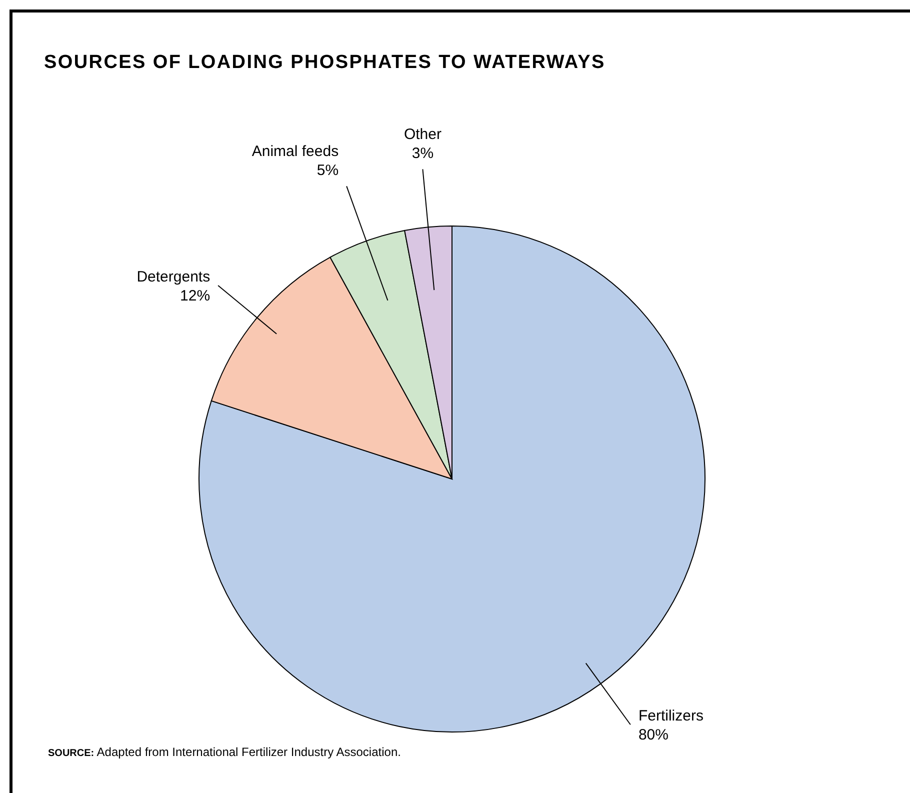 The width and height of the screenshot is (910, 793). I want to click on source-note: SOURCE: Adapted from International Fertilizer Industry Association., so click(224, 752).